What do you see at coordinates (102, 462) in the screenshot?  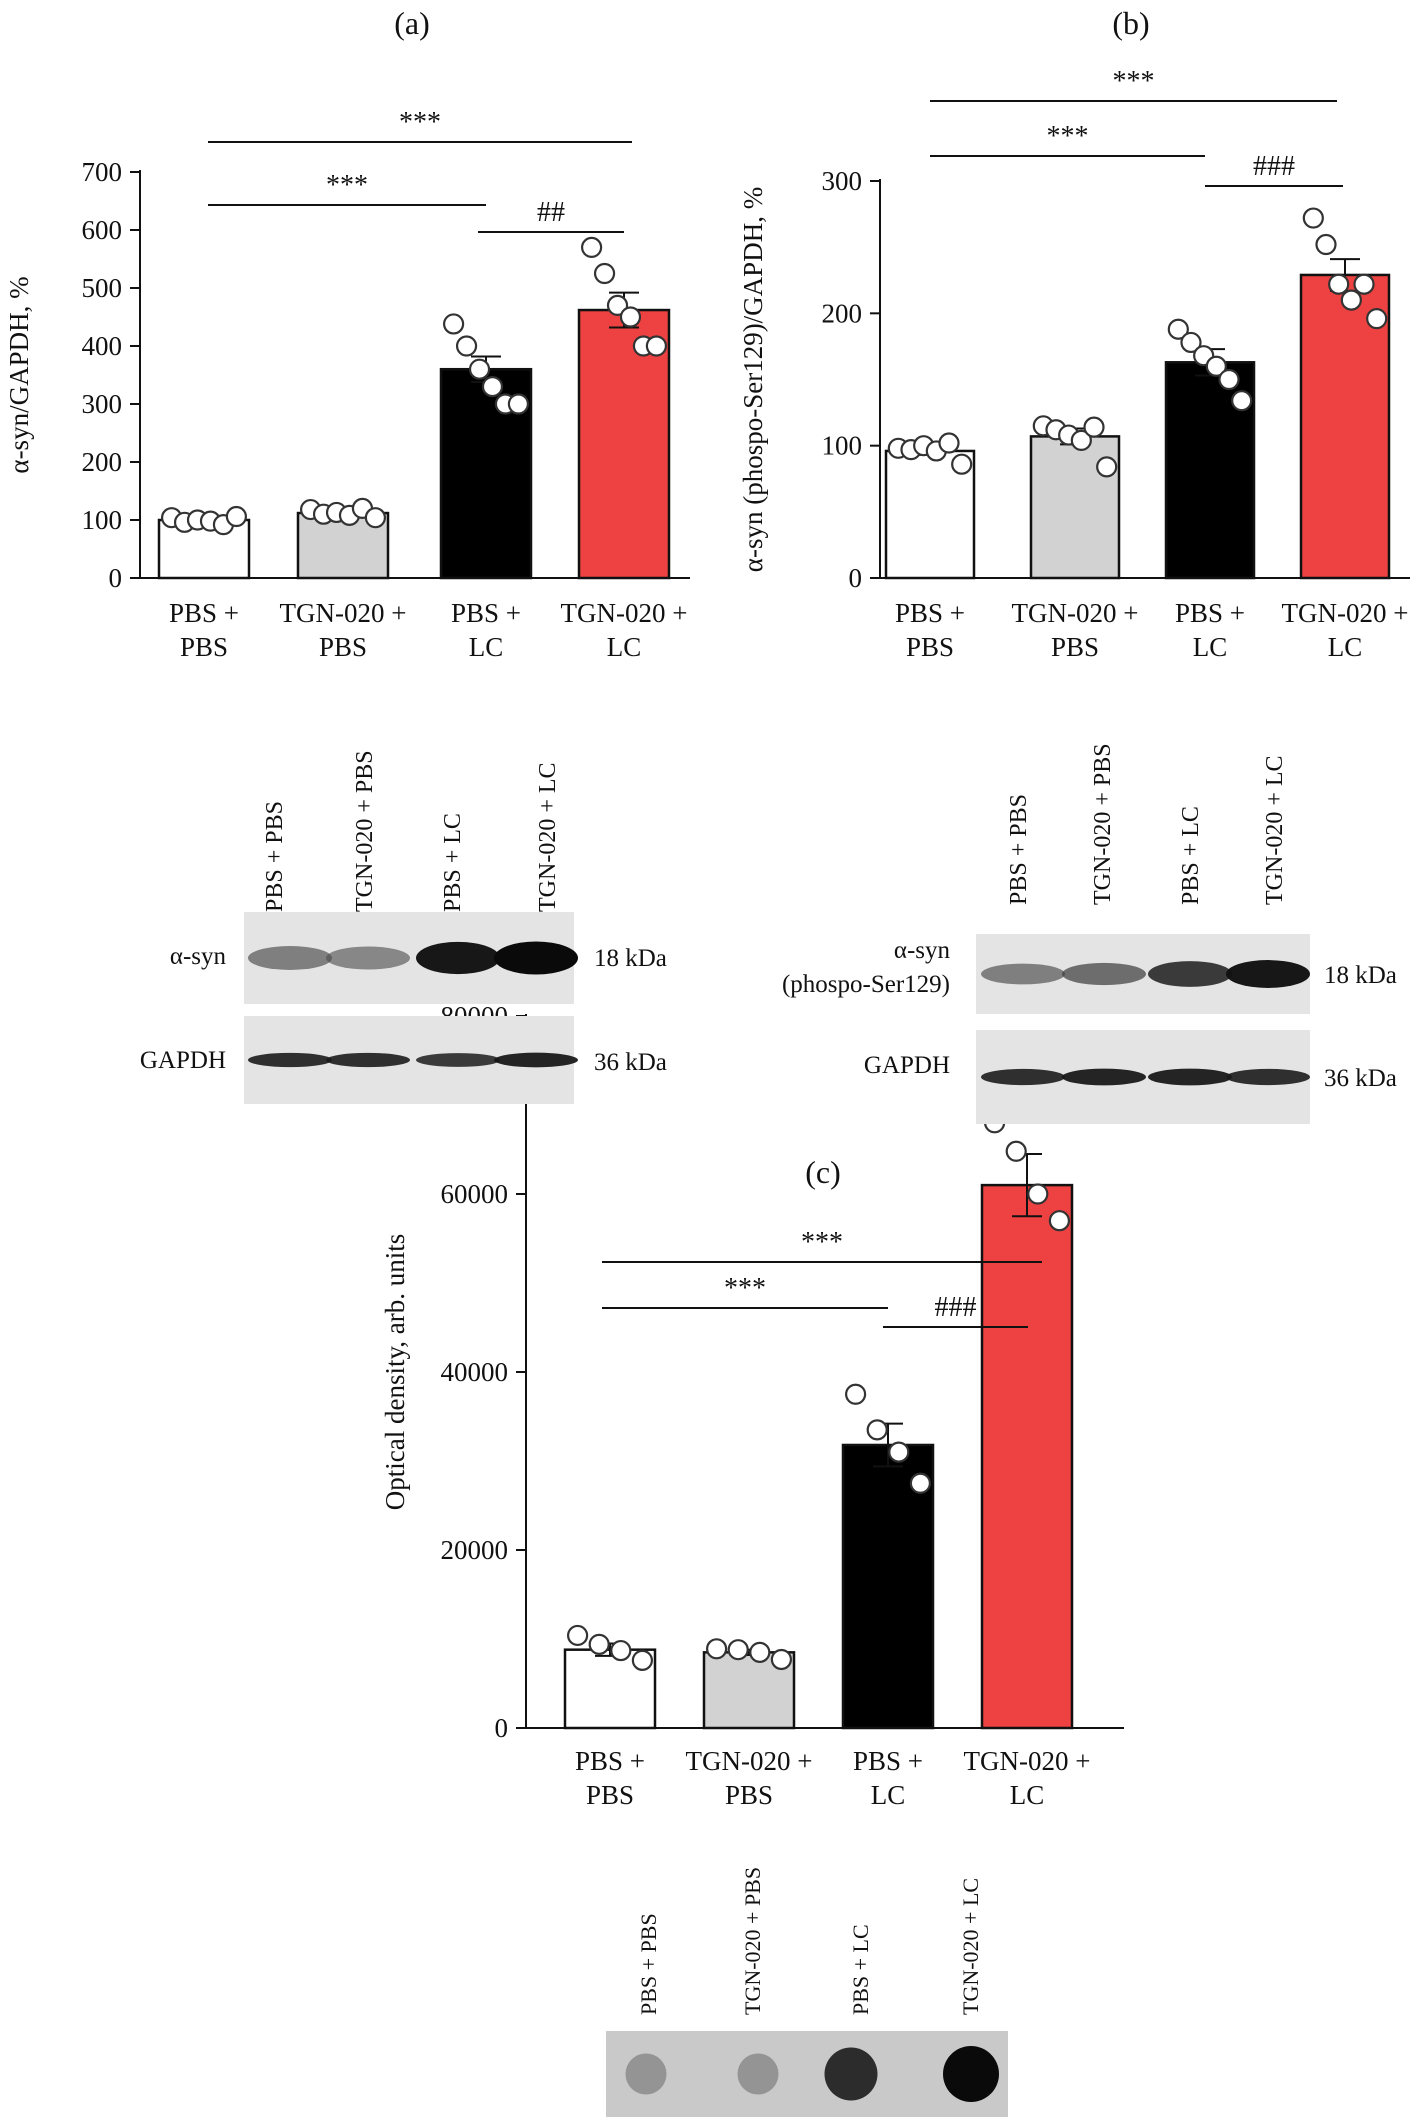 I see `y-tick-label: 200` at bounding box center [102, 462].